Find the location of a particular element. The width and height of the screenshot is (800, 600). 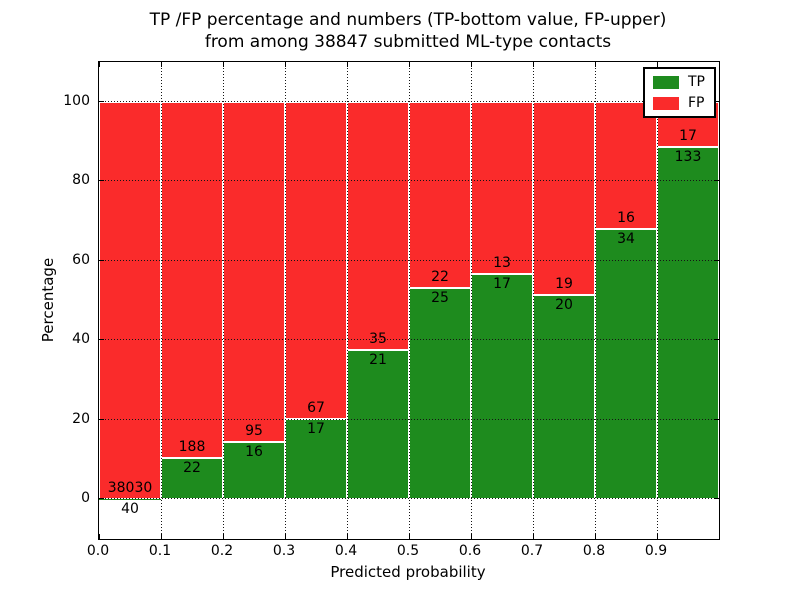

fp-count-label: 35 is located at coordinates (378, 339).